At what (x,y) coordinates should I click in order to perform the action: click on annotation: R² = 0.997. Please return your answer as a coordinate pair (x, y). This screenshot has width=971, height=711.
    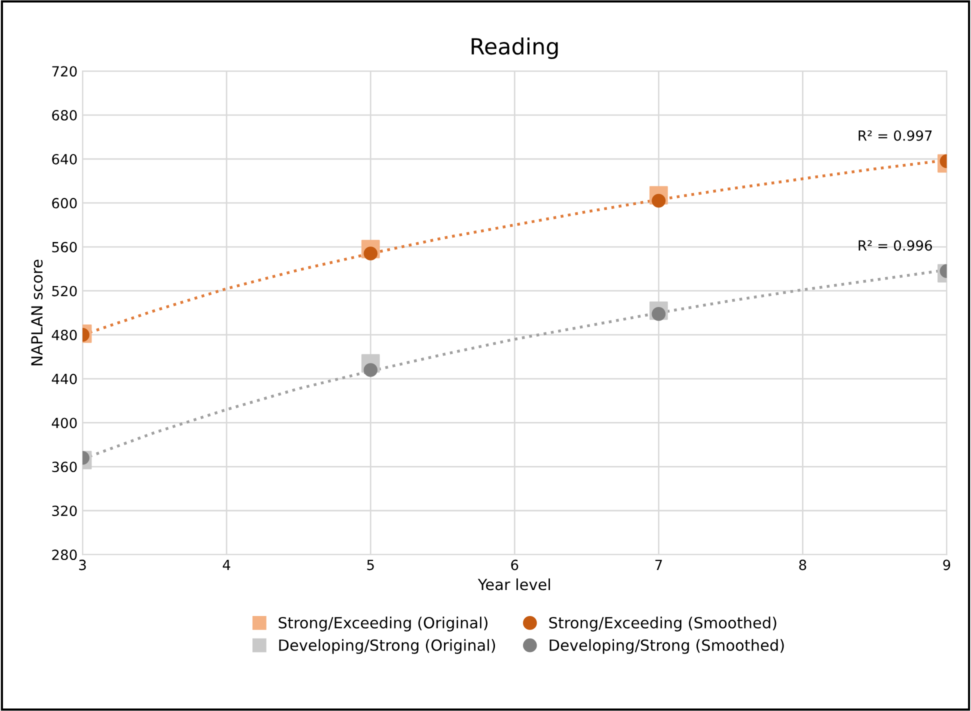
    Looking at the image, I should click on (895, 135).